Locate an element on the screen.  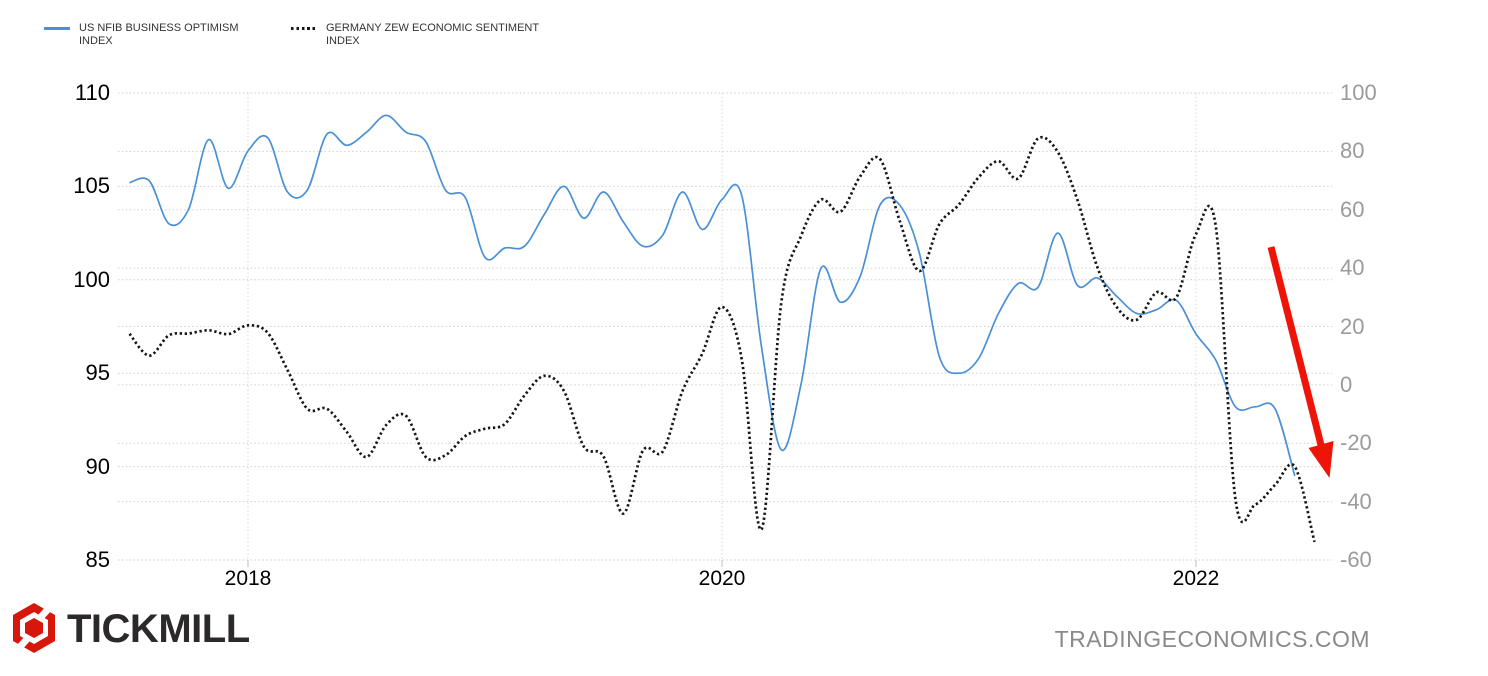
tickmill-logo: TICKMILL is located at coordinates (130, 628).